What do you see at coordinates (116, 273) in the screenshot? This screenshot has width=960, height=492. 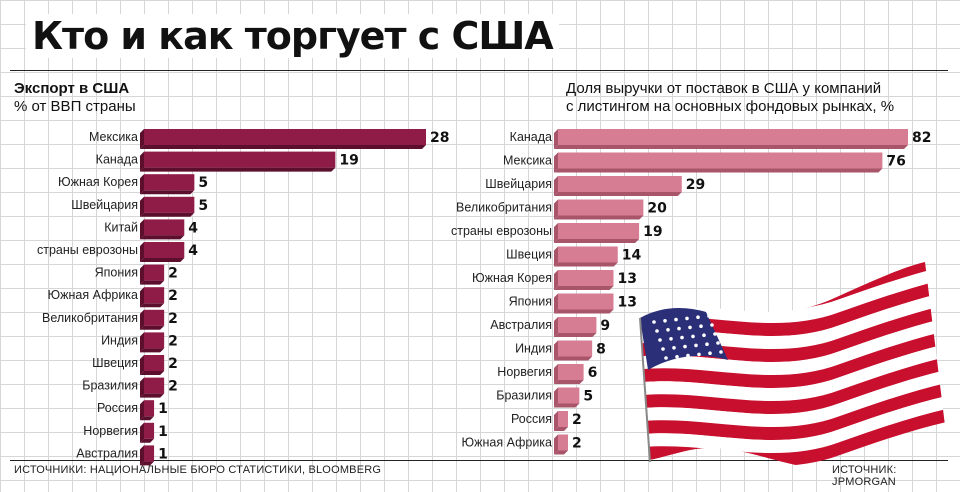 I see `category-label: Япония` at bounding box center [116, 273].